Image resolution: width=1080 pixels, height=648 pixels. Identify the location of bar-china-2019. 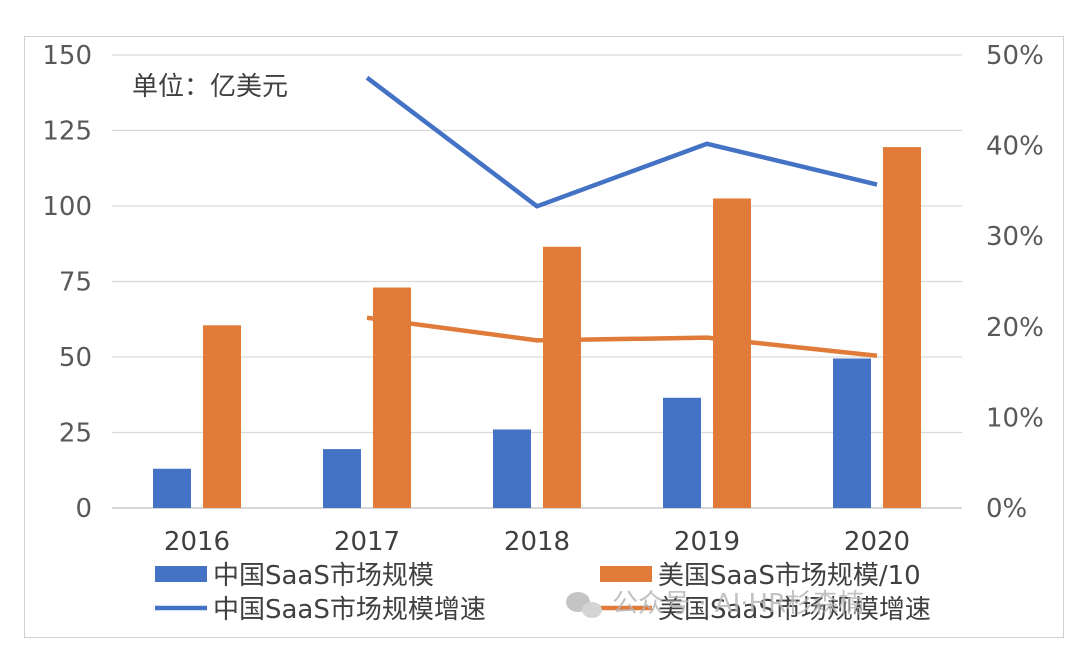
(682, 452).